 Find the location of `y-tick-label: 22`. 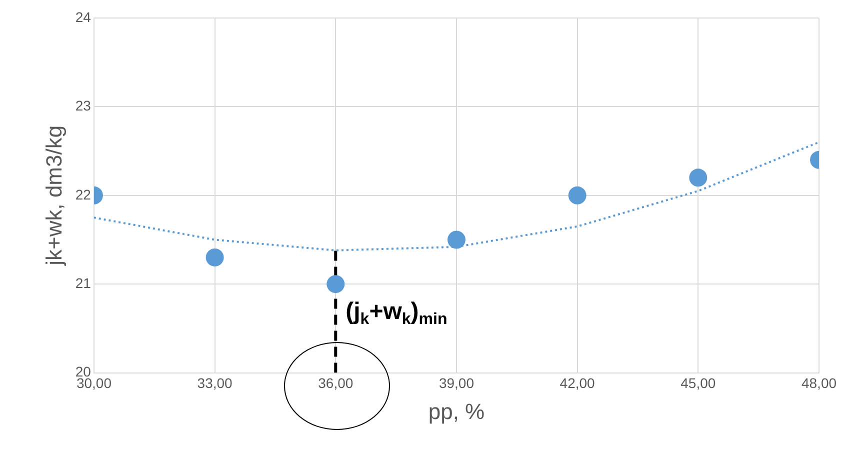

y-tick-label: 22 is located at coordinates (83, 194).